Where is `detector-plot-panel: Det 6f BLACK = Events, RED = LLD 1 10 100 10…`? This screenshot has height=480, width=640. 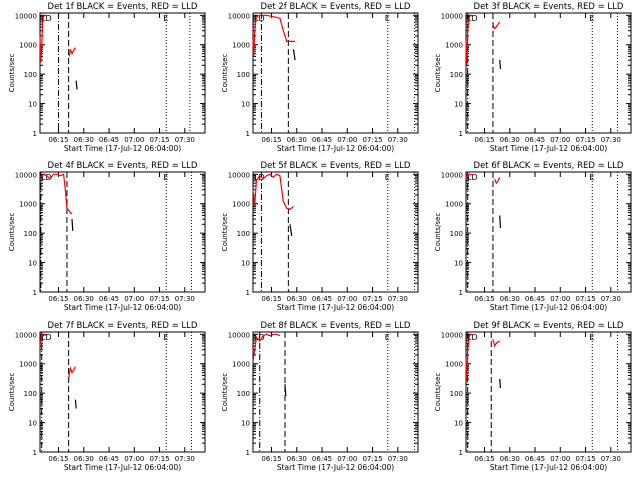
detector-plot-panel: Det 6f BLACK = Events, RED = LLD 1 10 100 10… is located at coordinates (533, 236).